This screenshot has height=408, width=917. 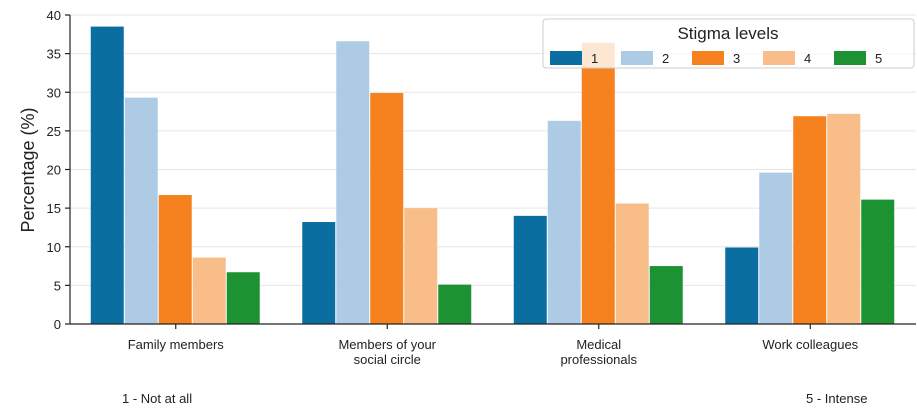 What do you see at coordinates (727, 33) in the screenshot?
I see `legend-title: Stigma levels` at bounding box center [727, 33].